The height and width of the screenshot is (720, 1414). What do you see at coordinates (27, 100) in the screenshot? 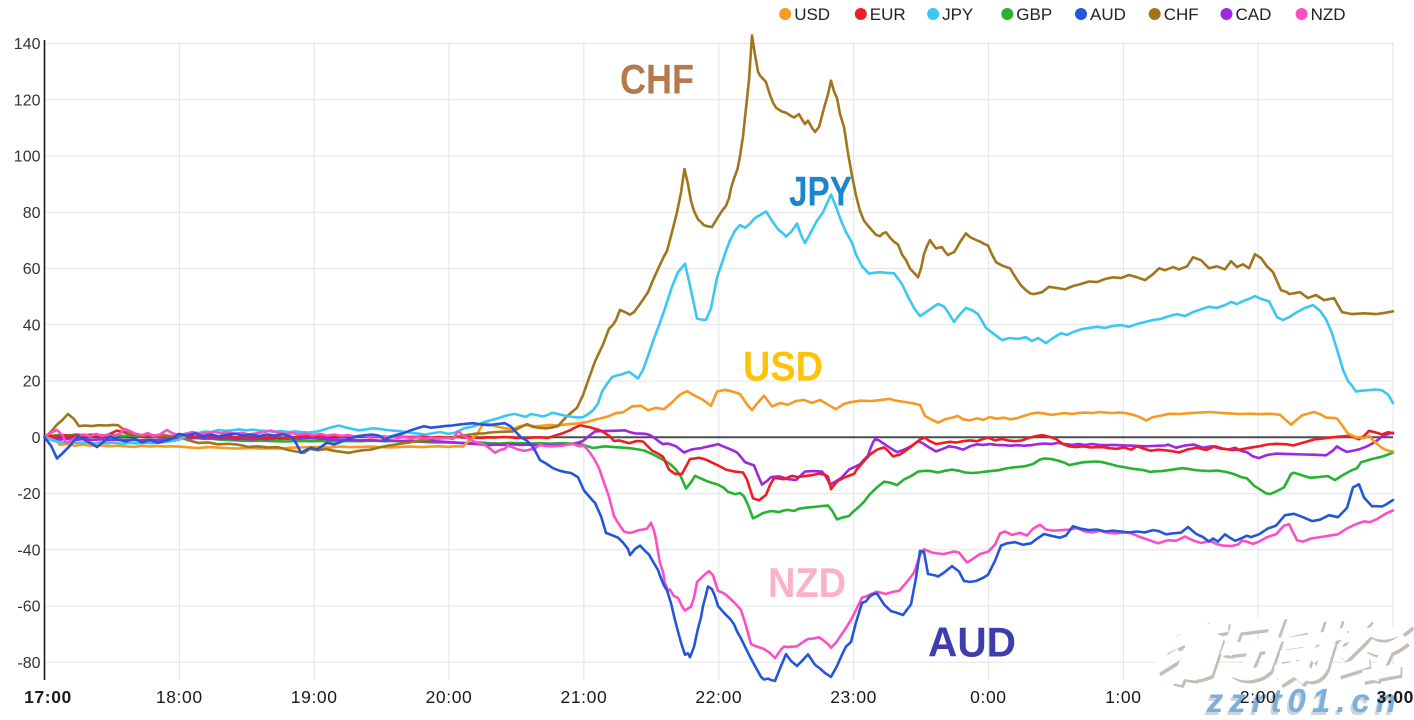
I see `svg-text: 120` at bounding box center [27, 100].